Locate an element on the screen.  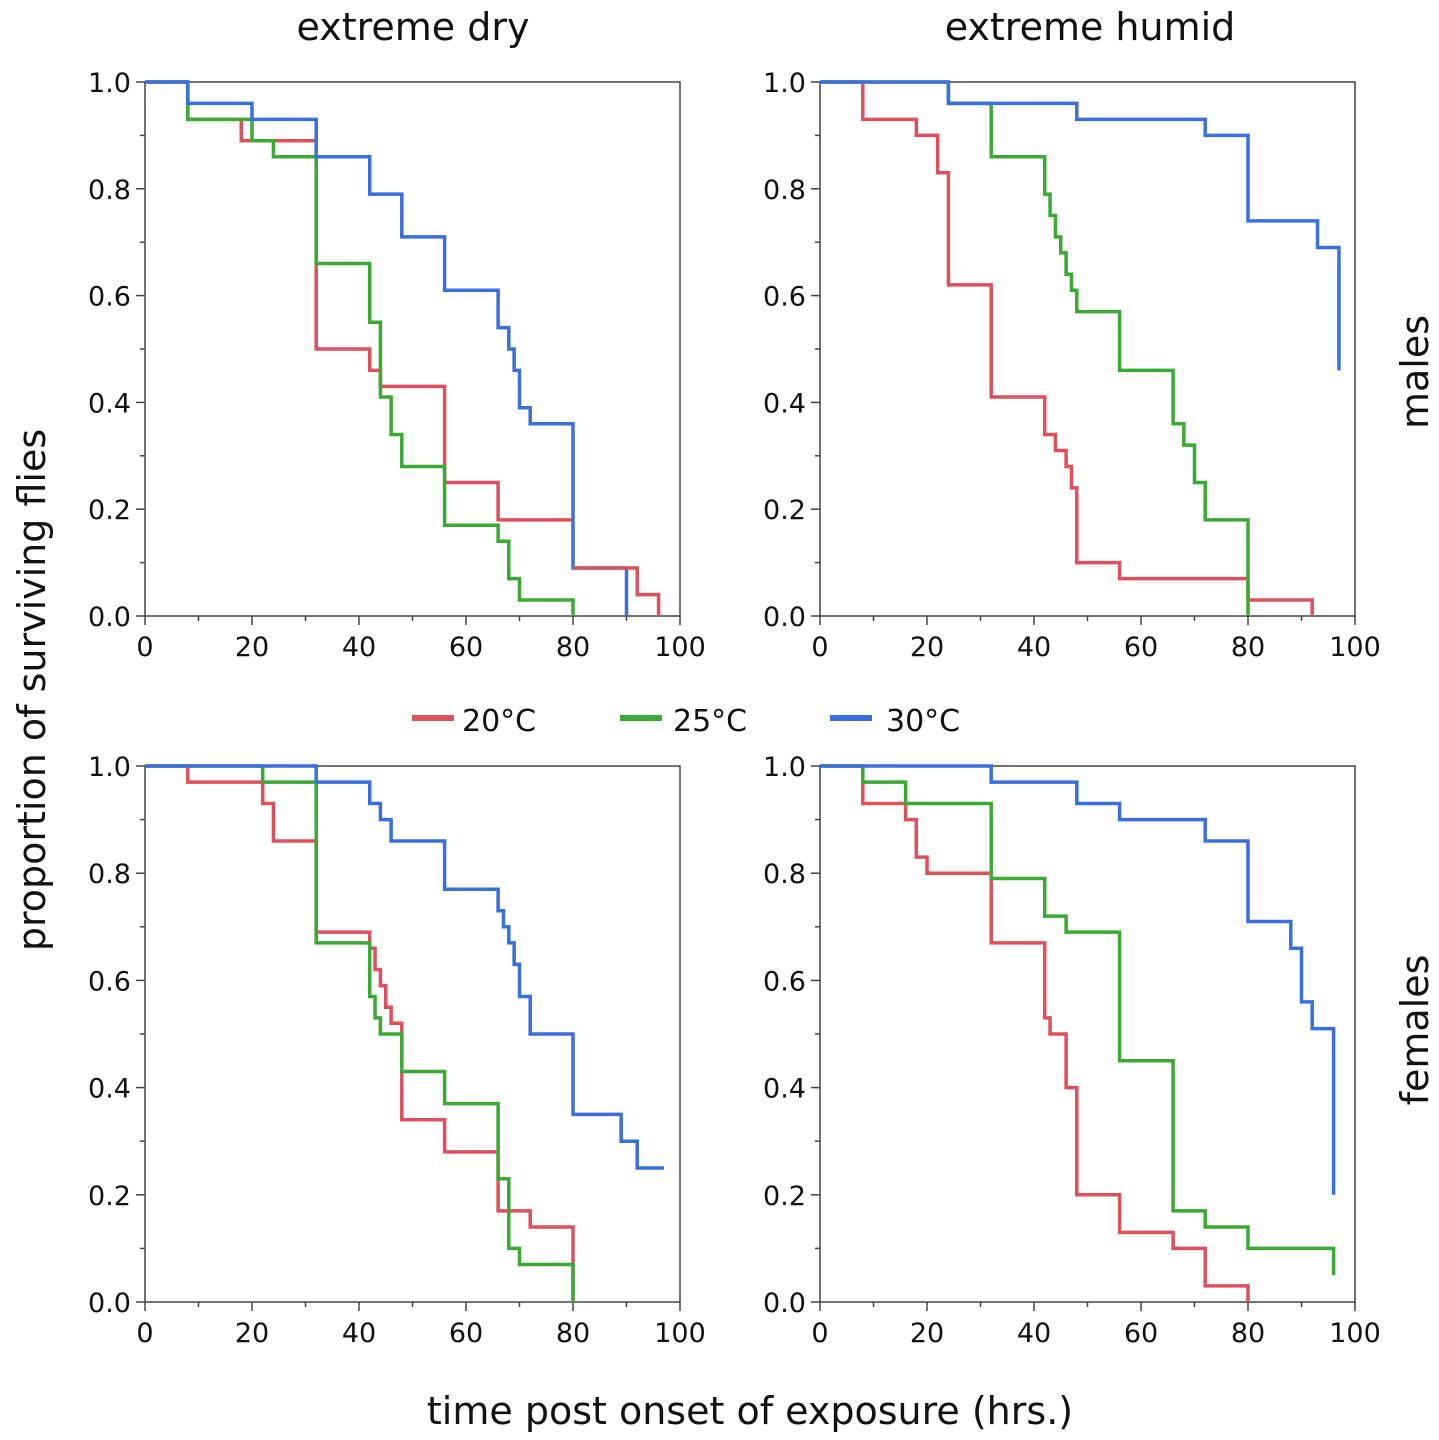
row-label-females: females is located at coordinates (1415, 1030).